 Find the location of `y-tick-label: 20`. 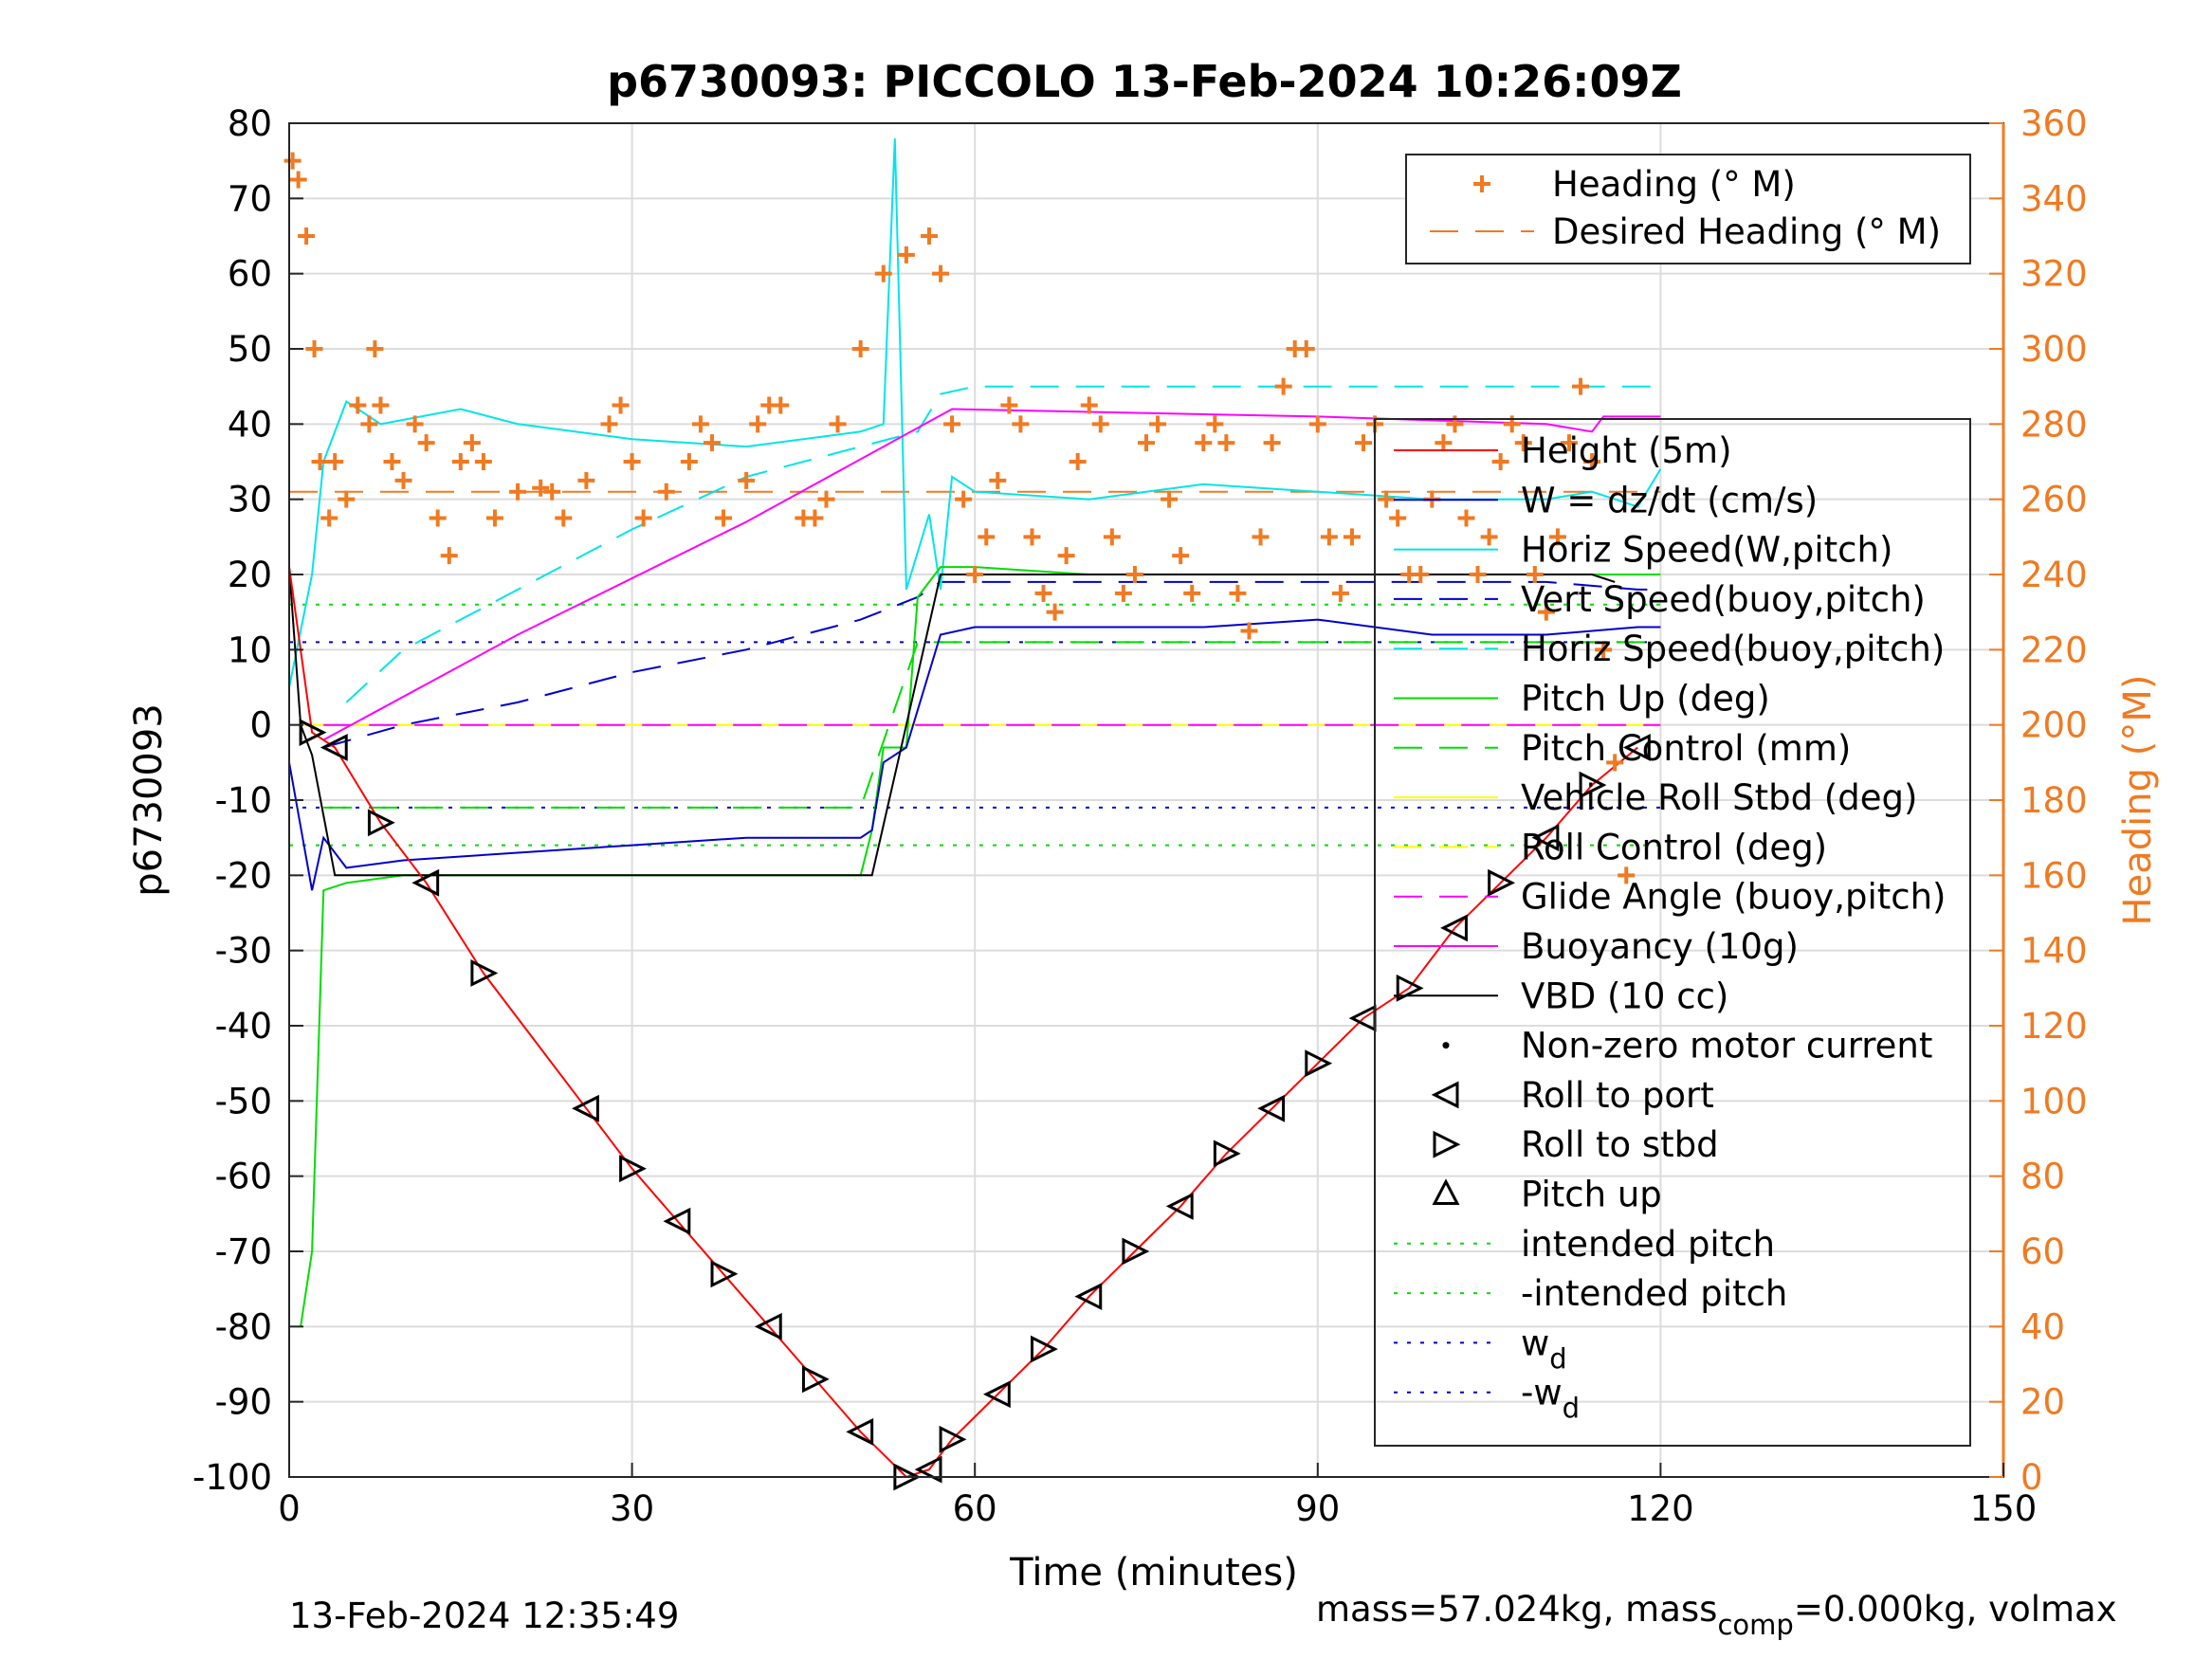

y-tick-label: 20 is located at coordinates (250, 575).